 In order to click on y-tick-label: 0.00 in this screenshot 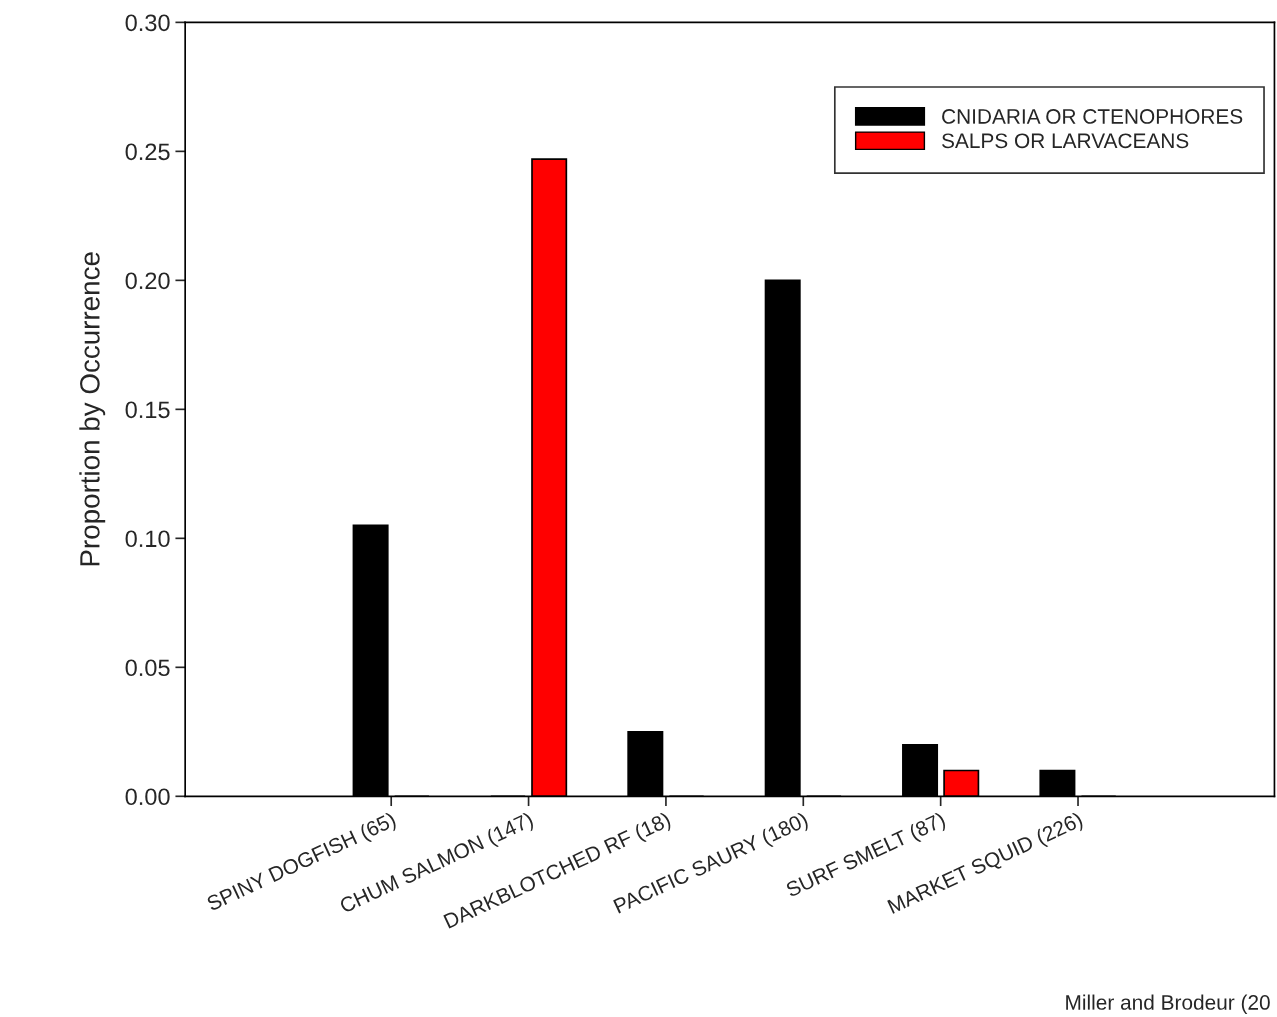, I will do `click(147, 797)`.